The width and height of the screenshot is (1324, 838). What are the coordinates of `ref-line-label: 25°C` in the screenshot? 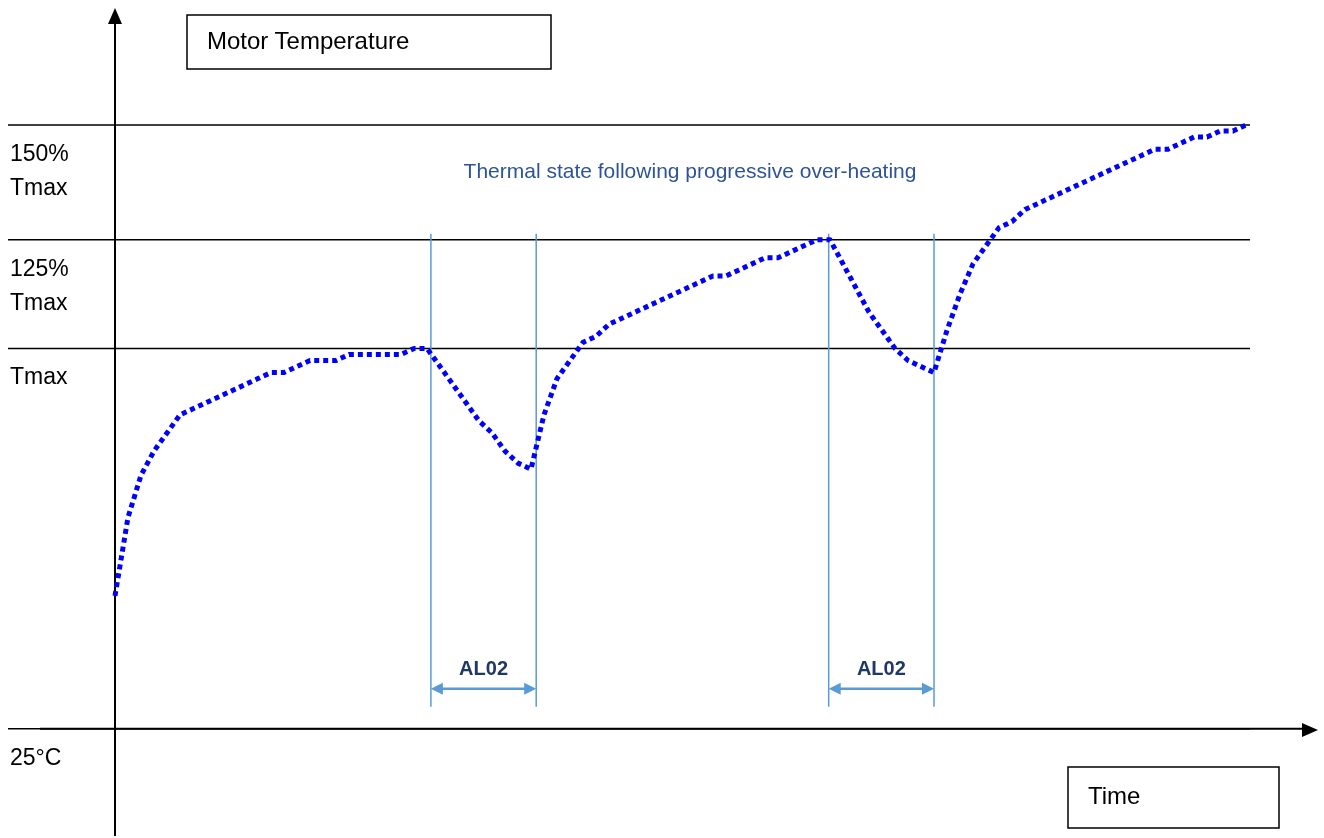 It's located at (36, 756).